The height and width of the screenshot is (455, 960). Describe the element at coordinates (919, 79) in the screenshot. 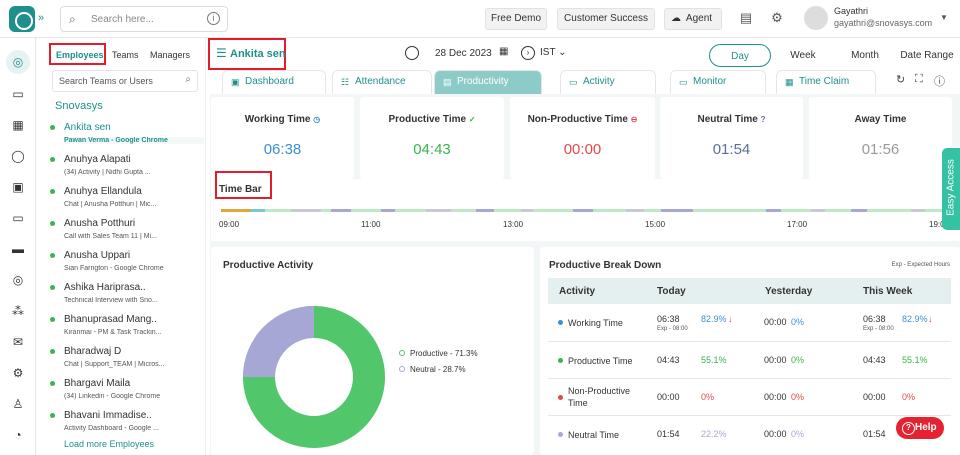

I see `fullscreen-icon: ⛶` at that location.